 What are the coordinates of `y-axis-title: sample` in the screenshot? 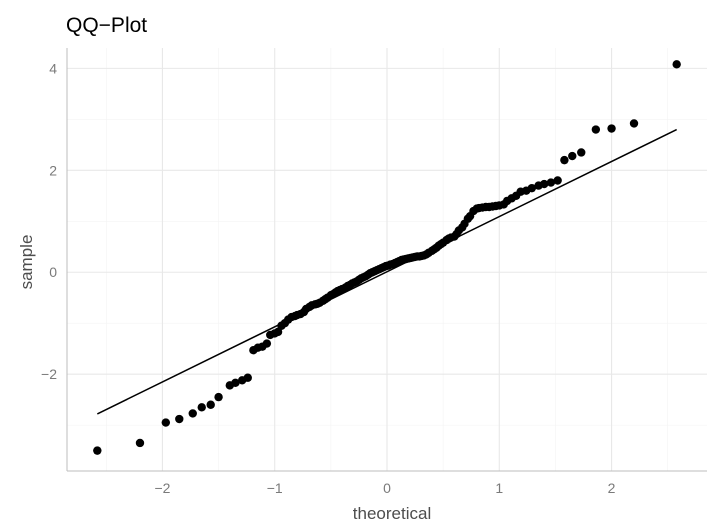 It's located at (26, 262).